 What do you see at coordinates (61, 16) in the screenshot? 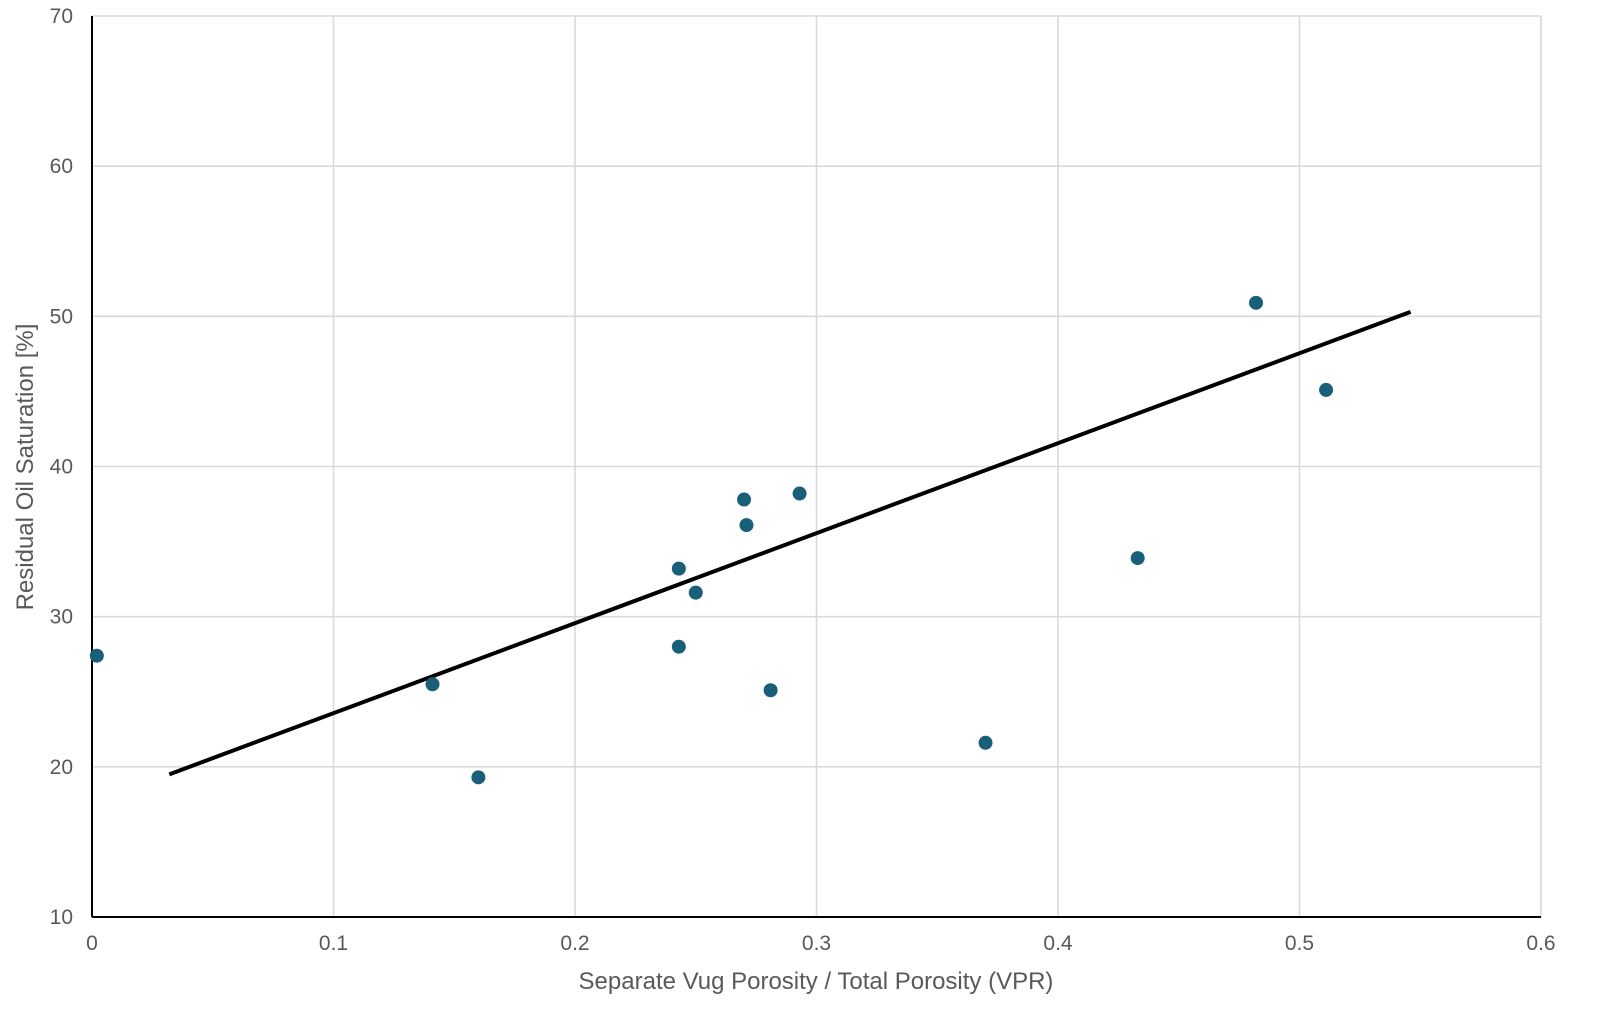
I see `y-tick-label: 70` at bounding box center [61, 16].